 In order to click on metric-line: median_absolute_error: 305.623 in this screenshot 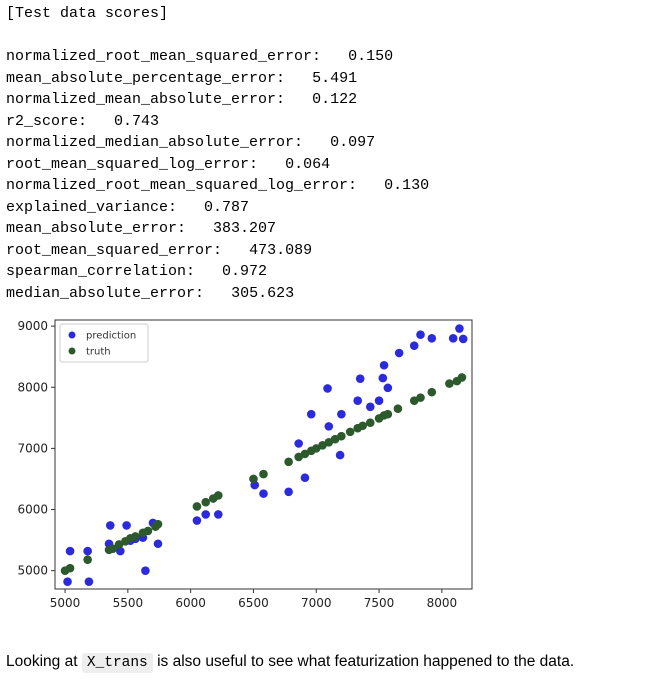, I will do `click(217, 294)`.